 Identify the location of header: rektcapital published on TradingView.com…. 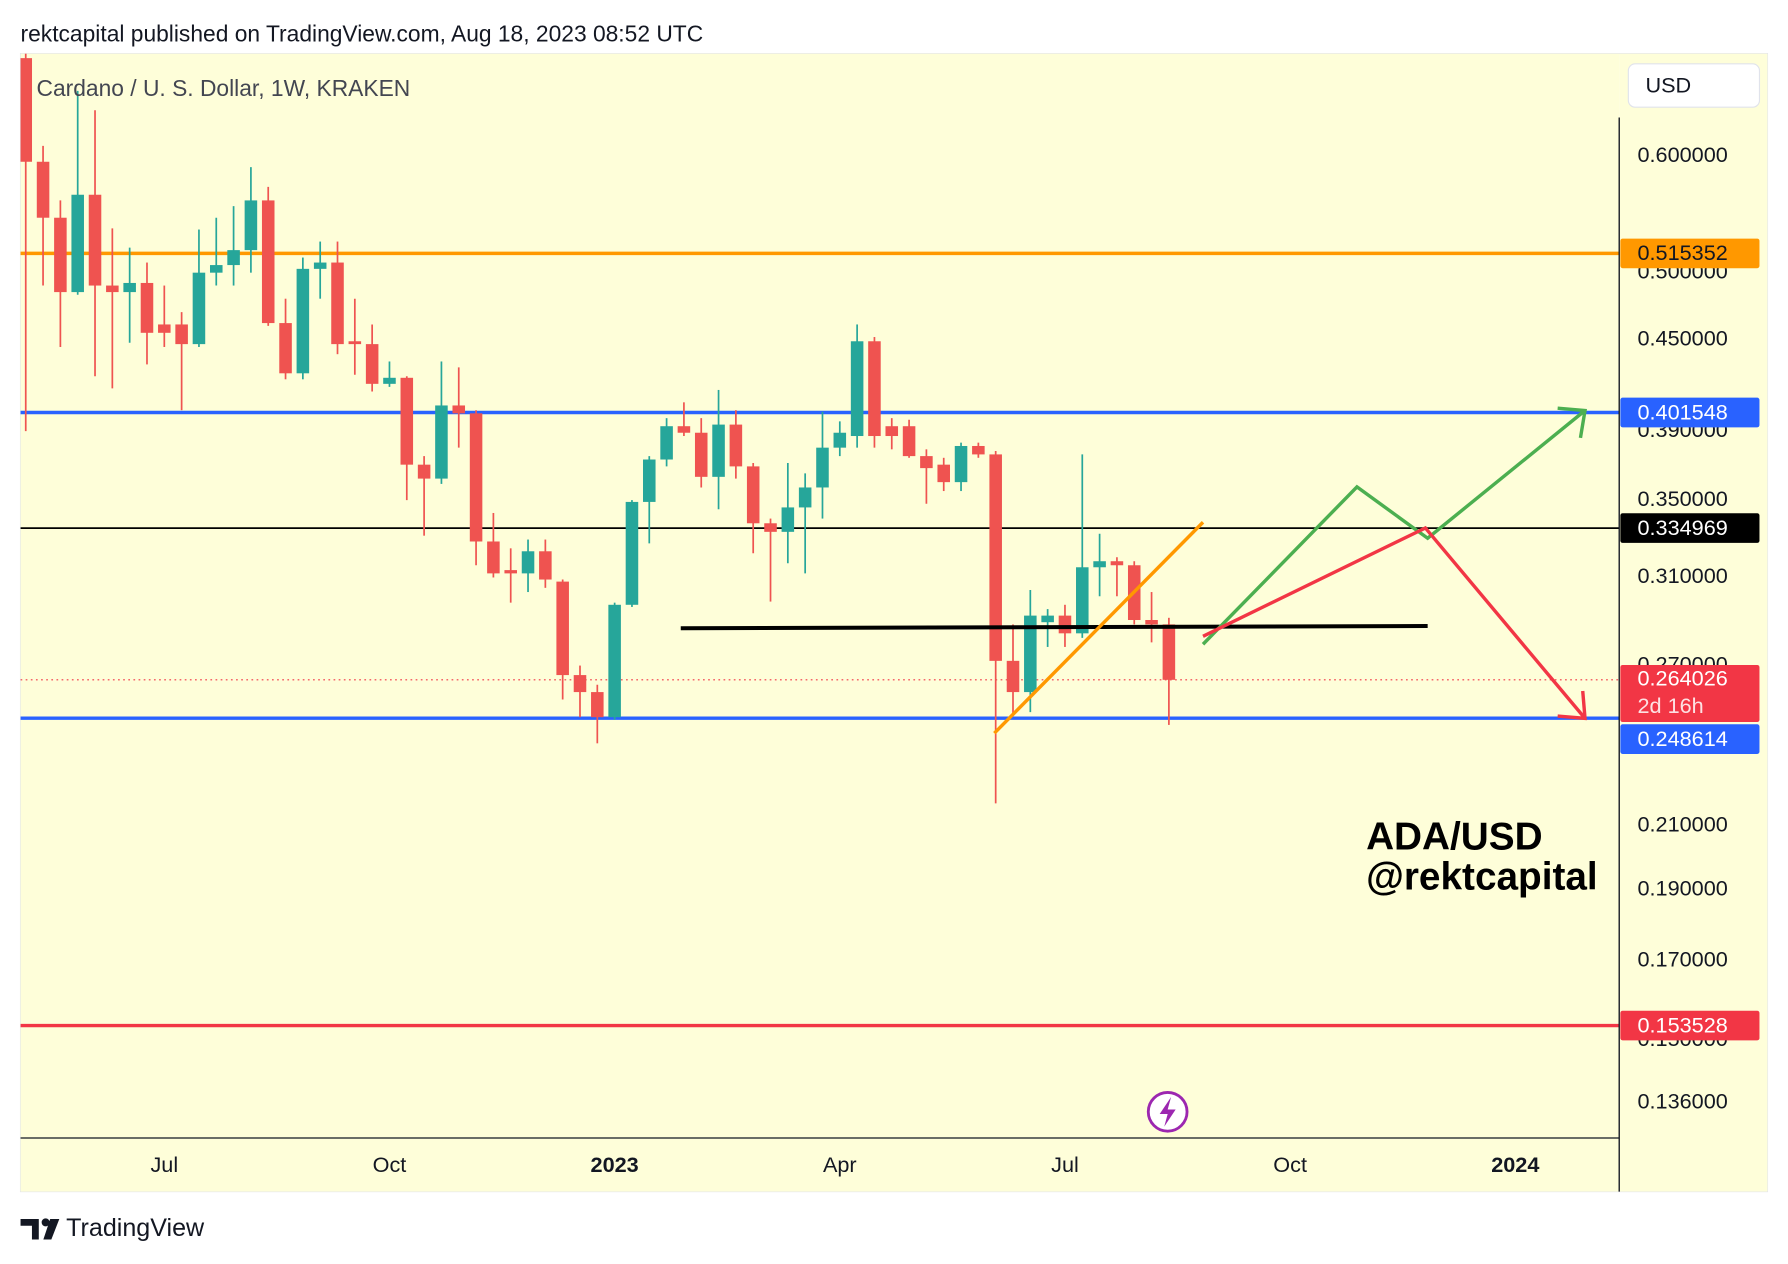
(362, 33).